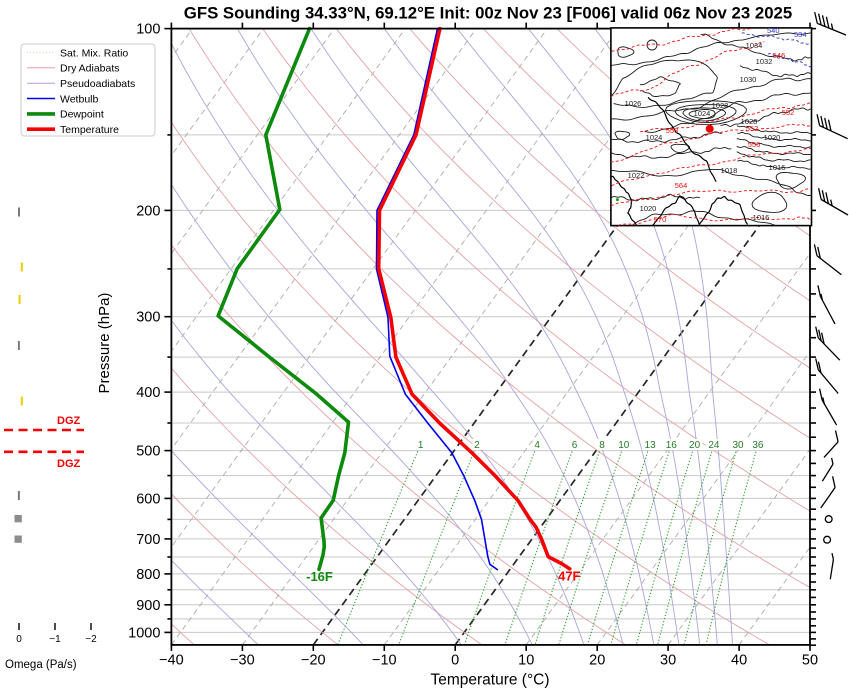  What do you see at coordinates (148, 318) in the screenshot?
I see `svg-text: 300` at bounding box center [148, 318].